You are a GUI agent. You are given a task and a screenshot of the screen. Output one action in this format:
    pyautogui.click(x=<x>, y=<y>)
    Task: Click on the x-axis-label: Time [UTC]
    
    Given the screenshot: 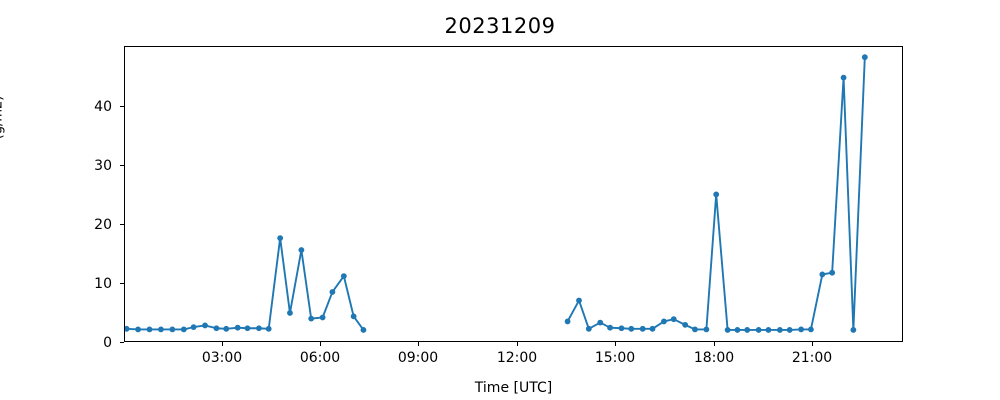 What is the action you would take?
    pyautogui.click(x=513, y=388)
    